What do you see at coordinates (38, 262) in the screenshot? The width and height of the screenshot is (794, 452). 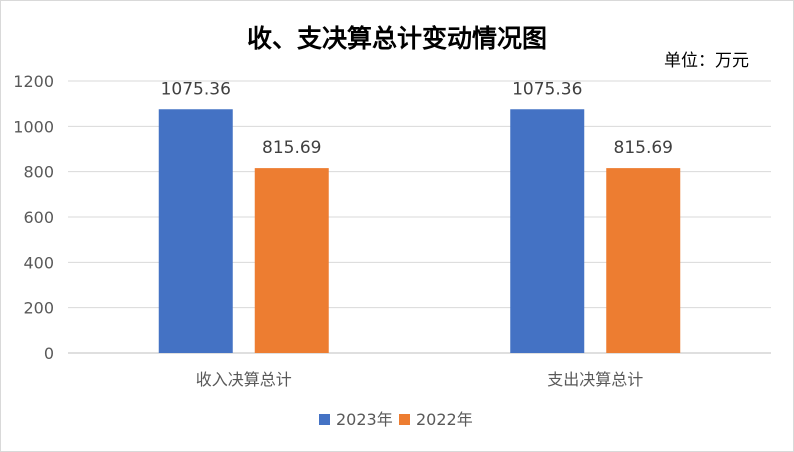 I see `y-tick-label: 400` at bounding box center [38, 262].